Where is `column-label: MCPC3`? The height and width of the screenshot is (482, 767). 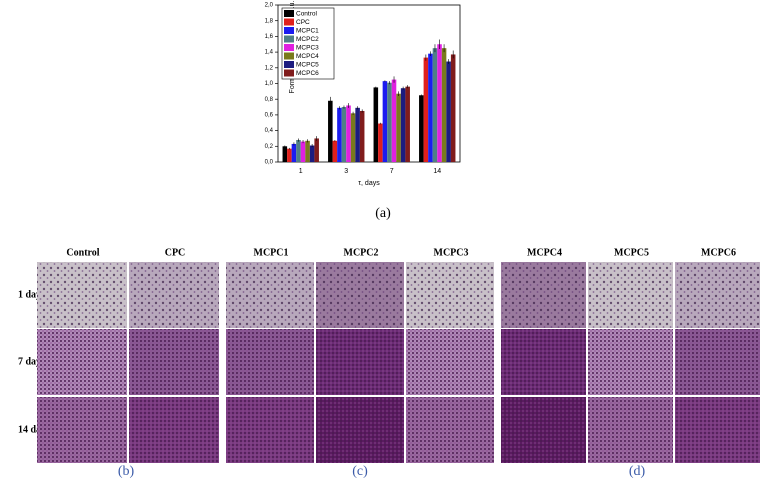
column-label: MCPC3 is located at coordinates (451, 252).